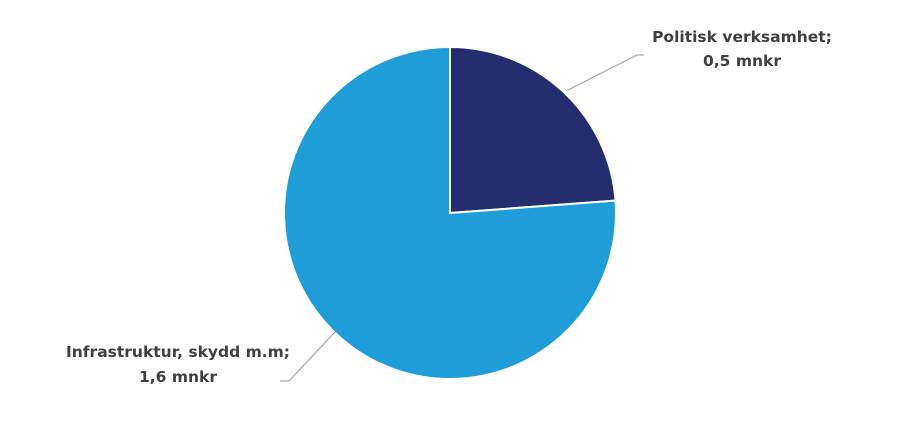  I want to click on label-politisk-name: Politisk verksamhet;, so click(742, 37).